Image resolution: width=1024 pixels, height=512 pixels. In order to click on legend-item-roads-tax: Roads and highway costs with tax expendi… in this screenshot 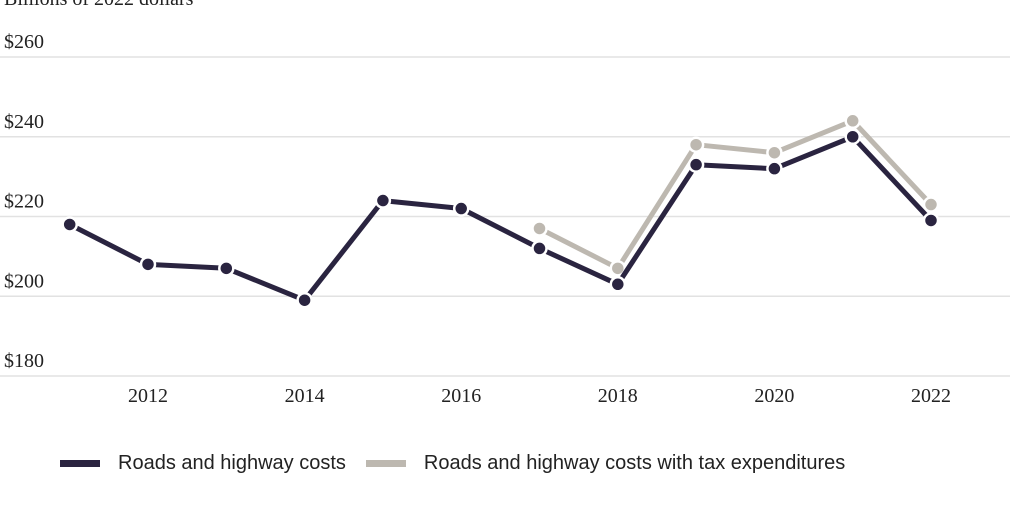, I will do `click(605, 463)`.